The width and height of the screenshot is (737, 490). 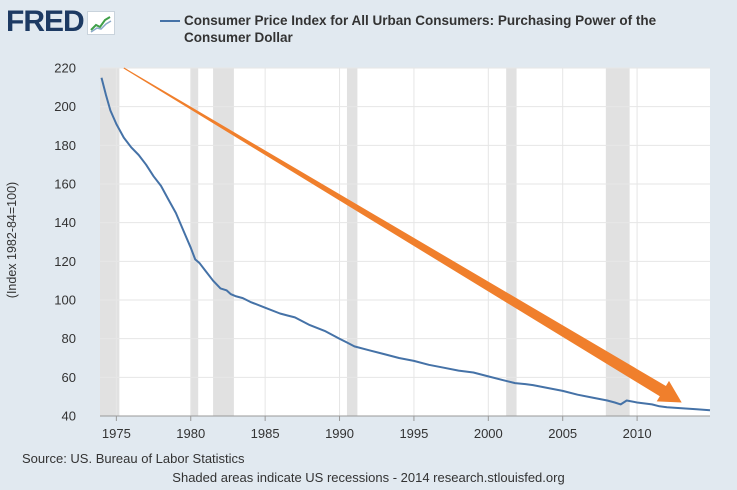 What do you see at coordinates (488, 433) in the screenshot?
I see `x-tick-label: 2000` at bounding box center [488, 433].